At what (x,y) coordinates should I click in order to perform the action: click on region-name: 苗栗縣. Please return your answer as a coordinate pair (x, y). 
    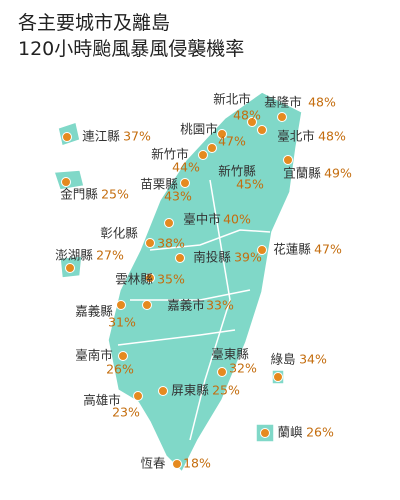
    Looking at the image, I should click on (159, 184).